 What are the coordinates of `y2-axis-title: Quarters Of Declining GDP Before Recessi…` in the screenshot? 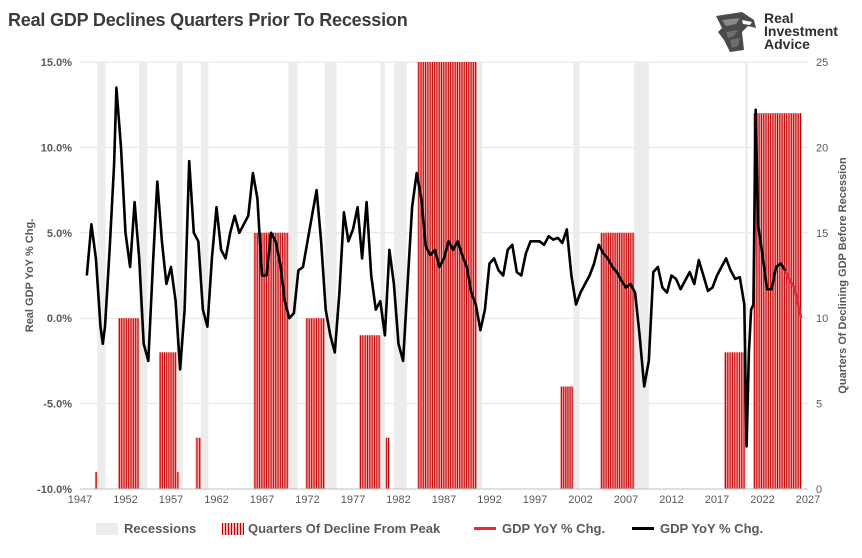 It's located at (843, 275).